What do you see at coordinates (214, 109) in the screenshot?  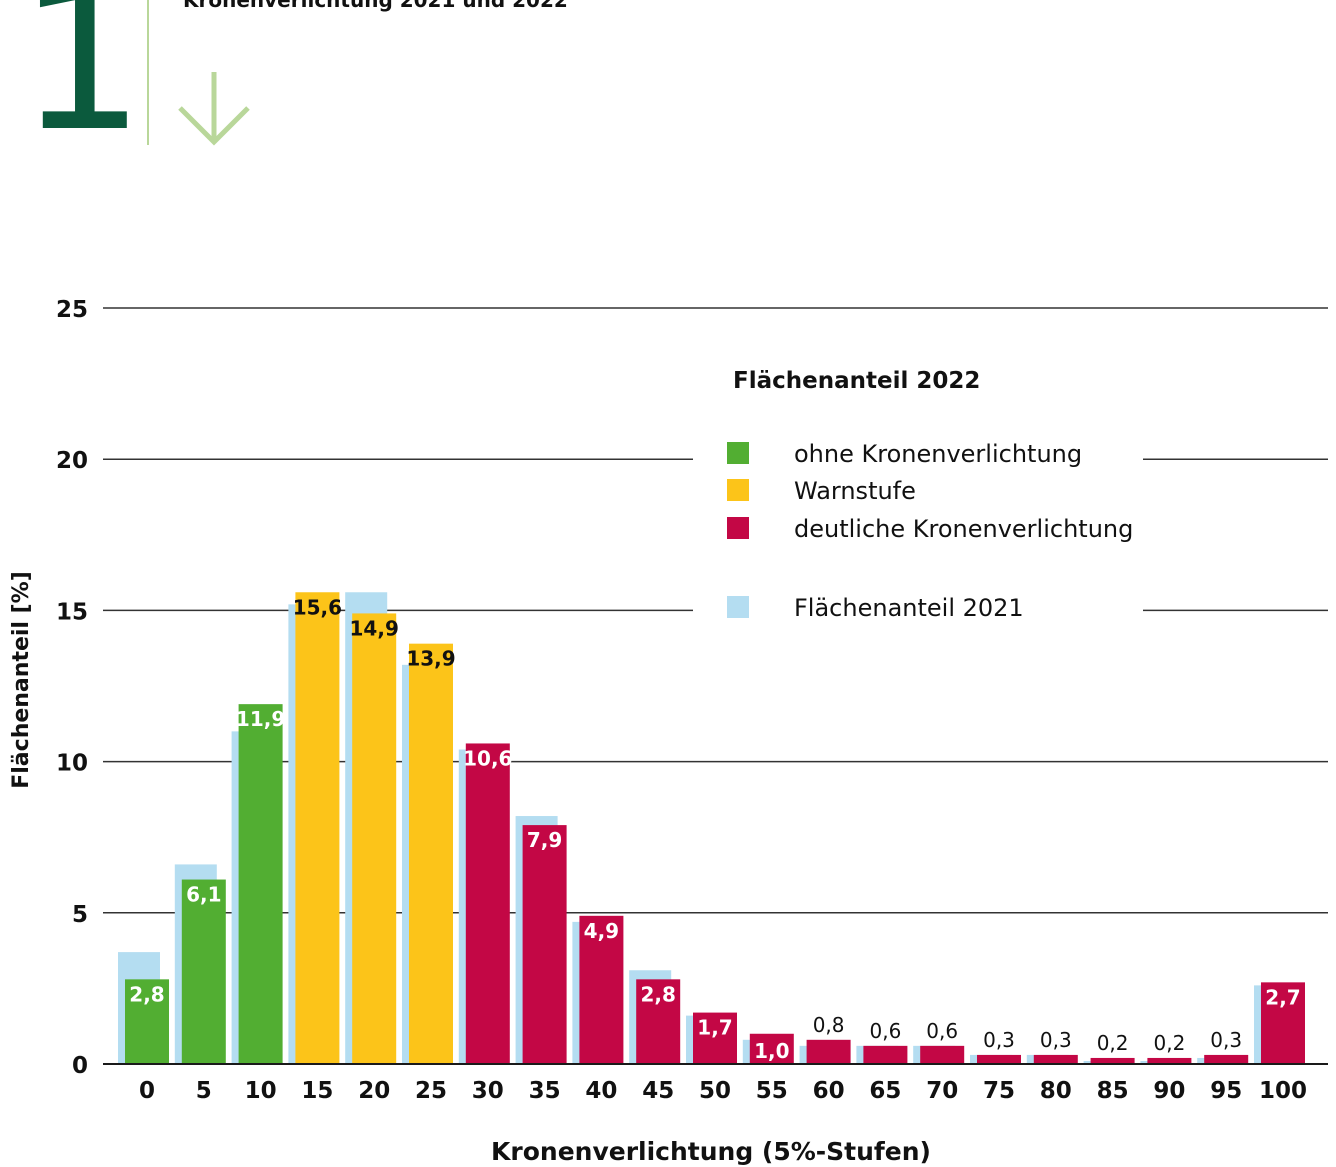 I see `arrow-down-icon` at bounding box center [214, 109].